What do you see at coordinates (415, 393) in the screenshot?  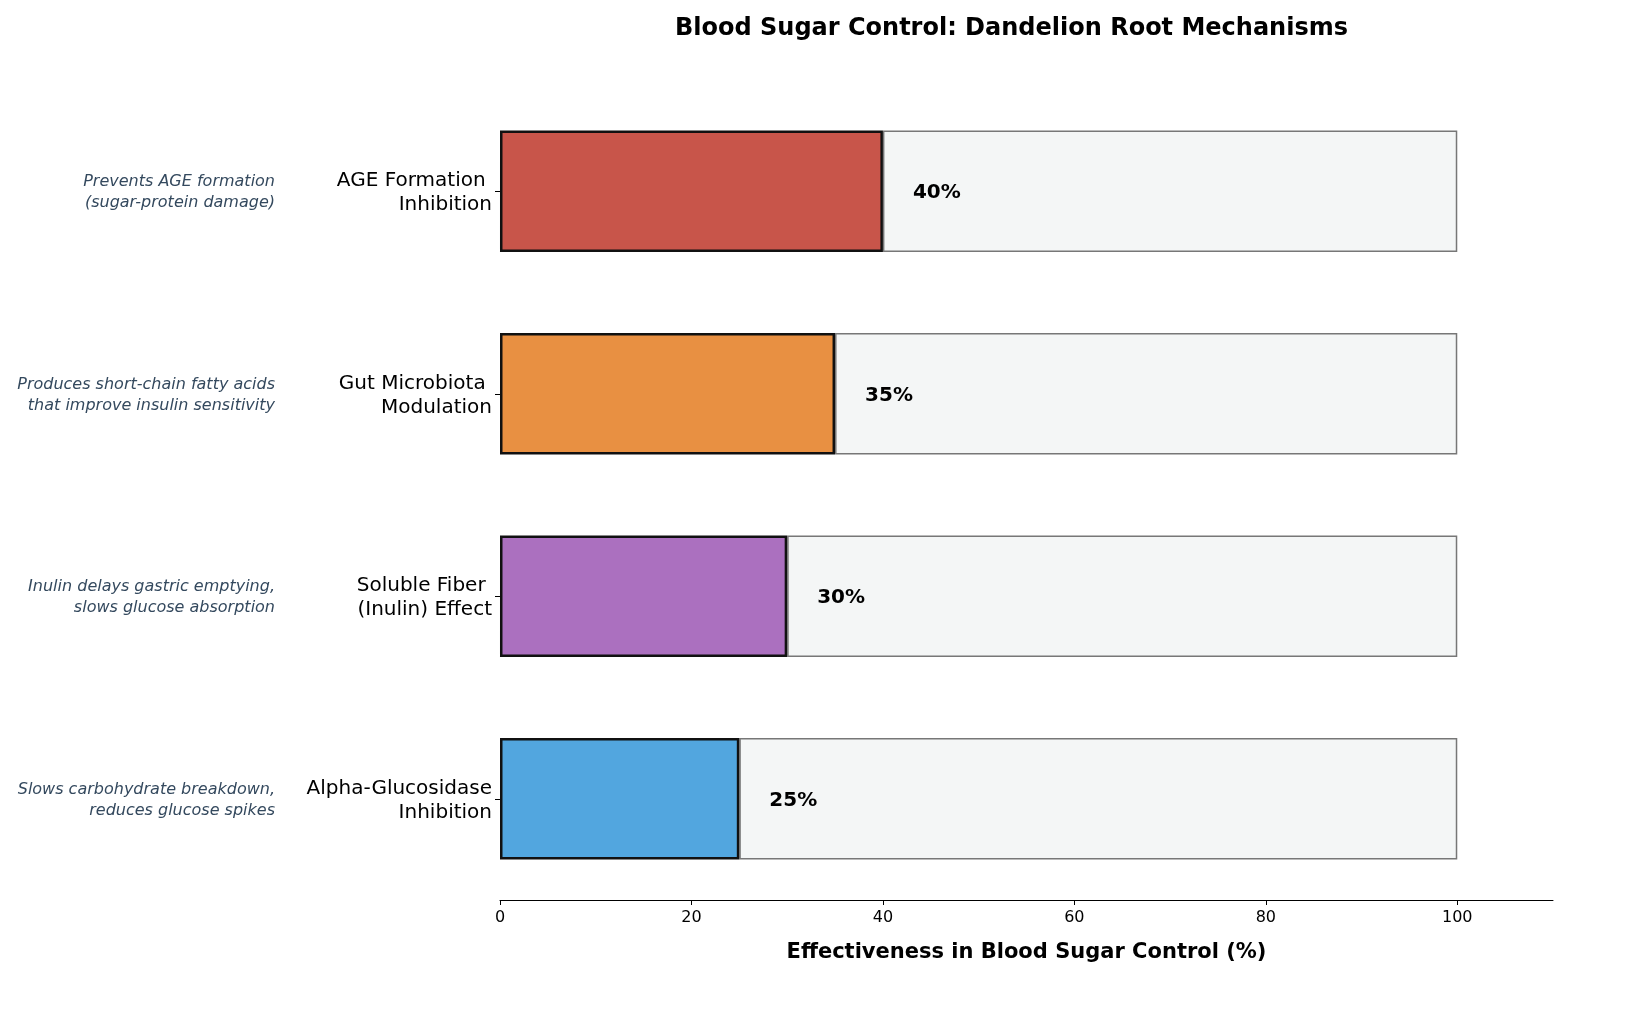 I see `y-tick-label: Gut Microbiota Modulation` at bounding box center [415, 393].